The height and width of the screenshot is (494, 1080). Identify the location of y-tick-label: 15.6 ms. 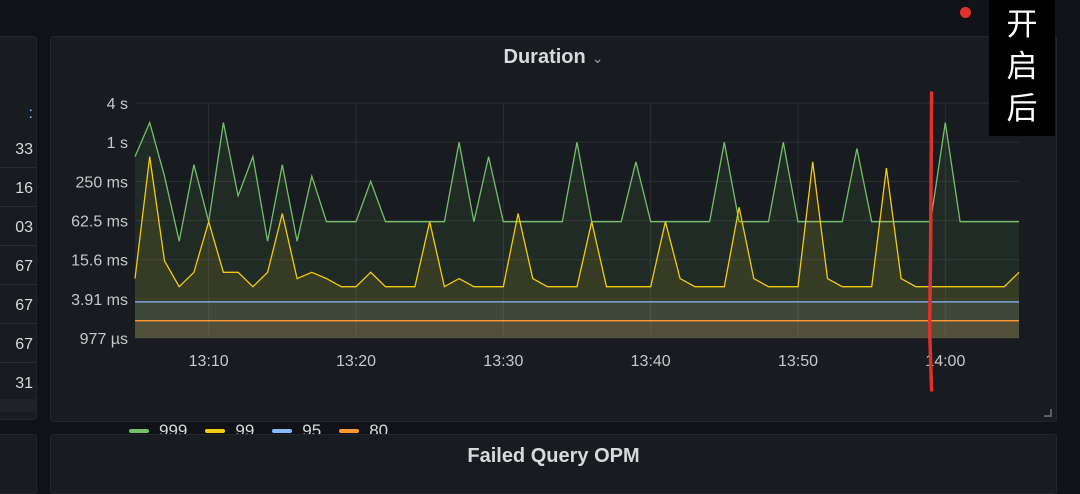
(99, 261).